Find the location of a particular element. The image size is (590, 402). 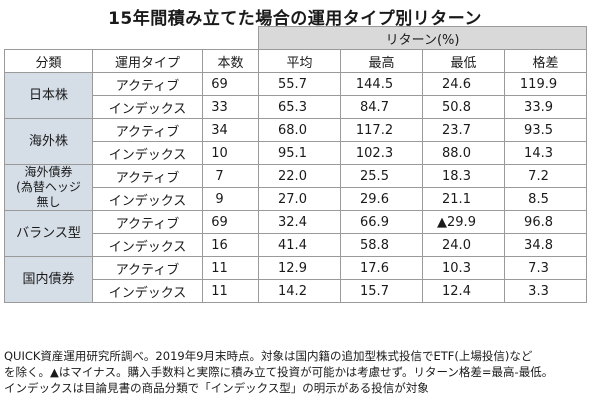

table-row: インデックス 11 14.2 15.7 12.4 3.3 is located at coordinates (296, 291).